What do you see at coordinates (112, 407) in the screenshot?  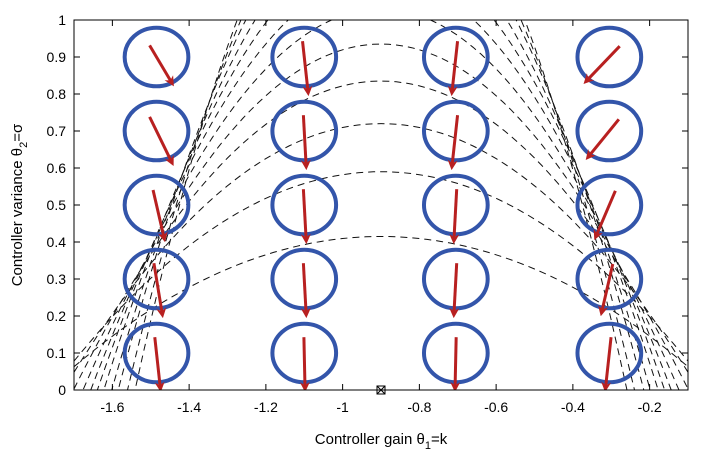 I see `x-tick-label: -1.6` at bounding box center [112, 407].